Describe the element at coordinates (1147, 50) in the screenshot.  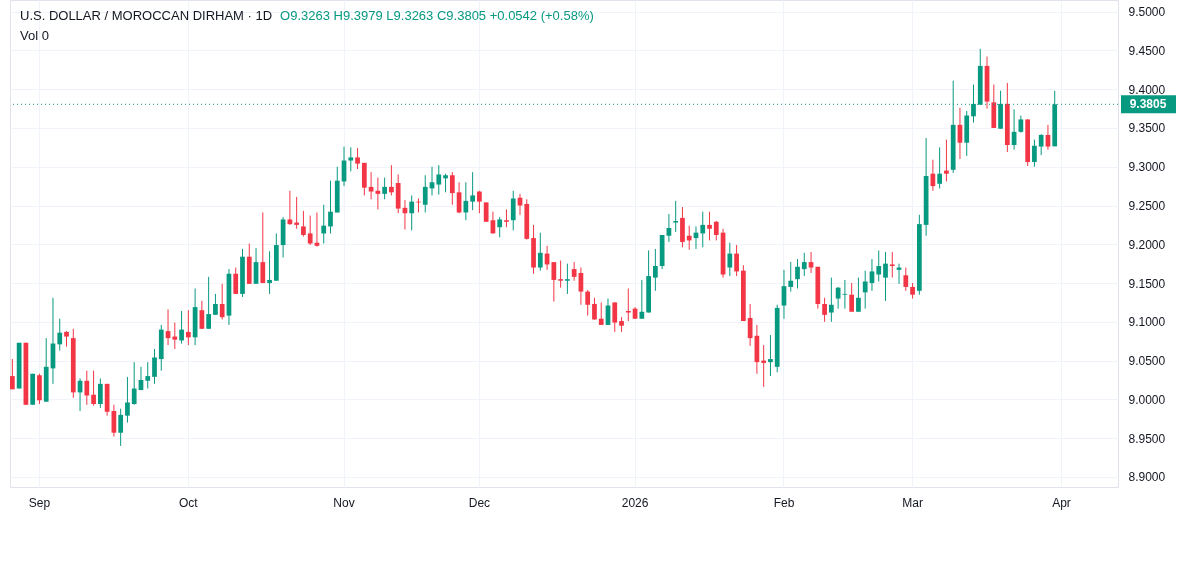
I see `y-tick-label: 9.4500` at that location.